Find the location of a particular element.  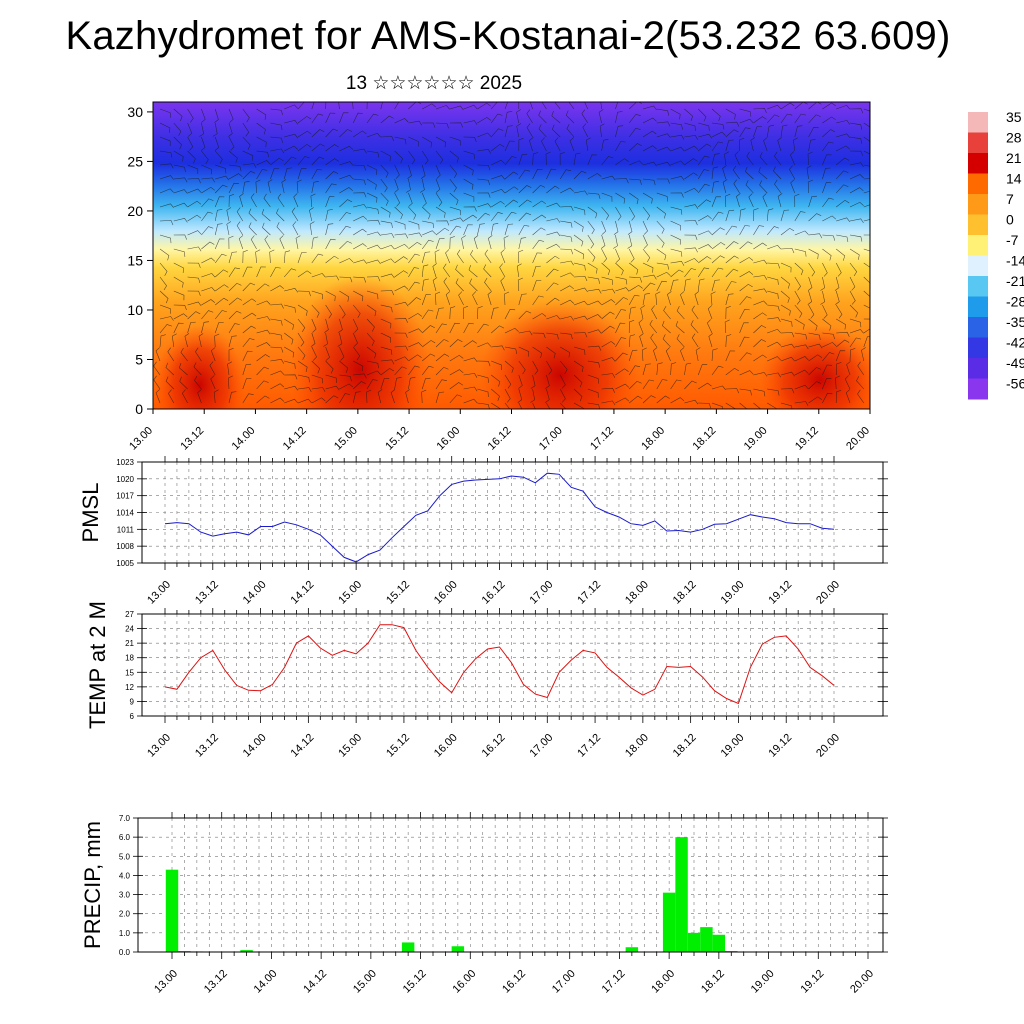

x-tick-label: 18.00 is located at coordinates (663, 982).